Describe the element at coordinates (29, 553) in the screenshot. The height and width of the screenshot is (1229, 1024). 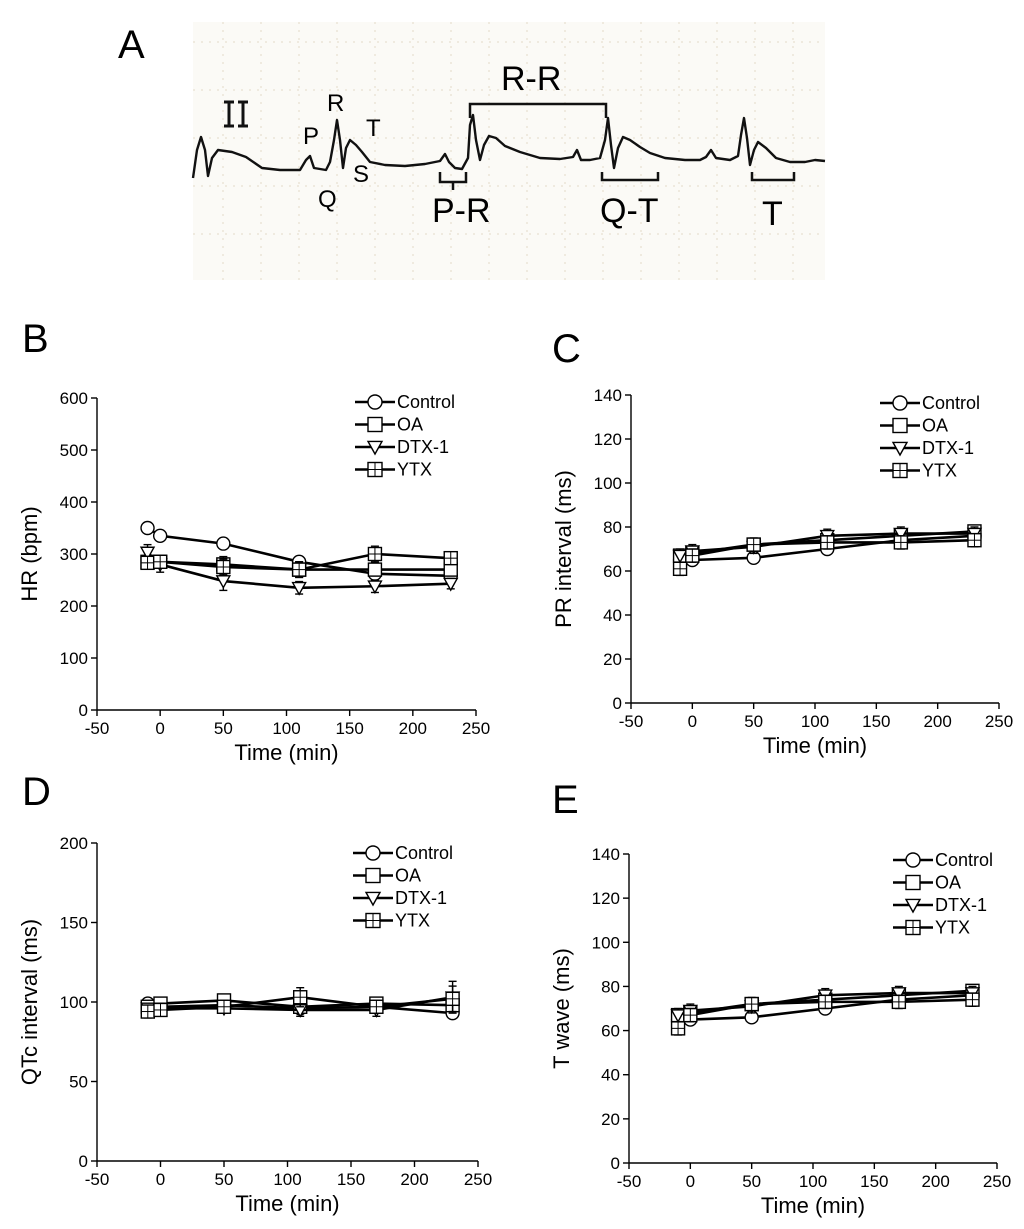
I see `y-axis-label: HR (bpm)` at that location.